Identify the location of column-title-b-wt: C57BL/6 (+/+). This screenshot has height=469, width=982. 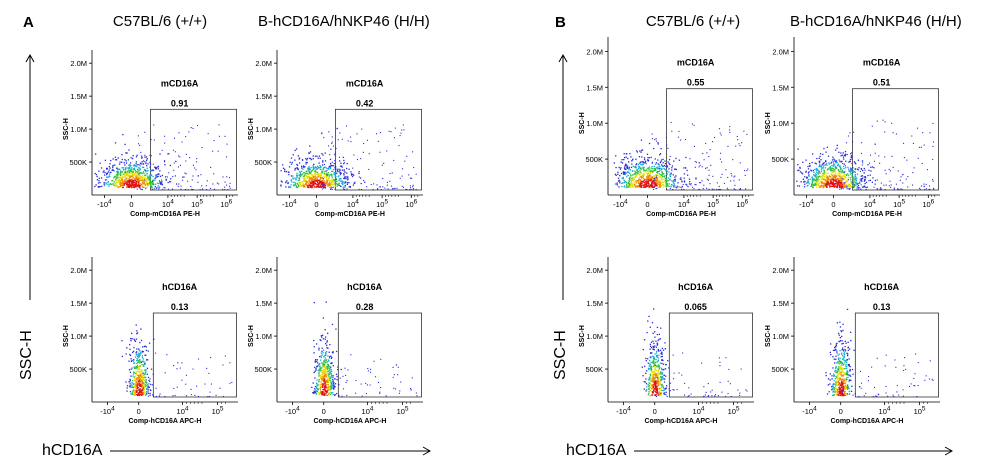
(693, 21).